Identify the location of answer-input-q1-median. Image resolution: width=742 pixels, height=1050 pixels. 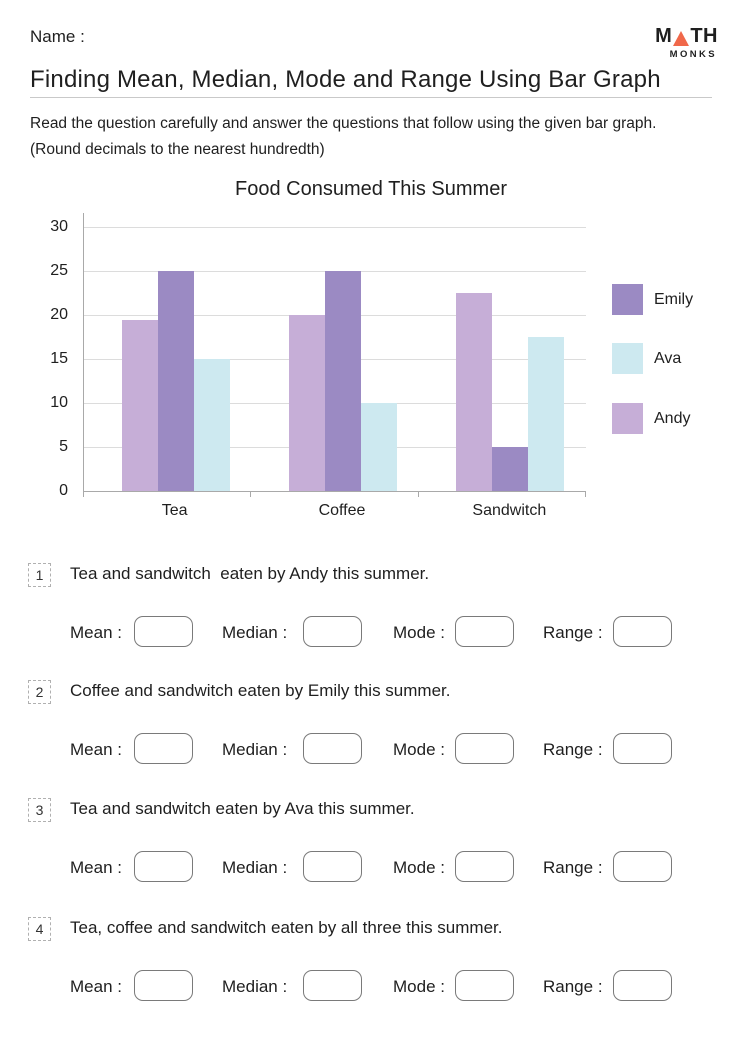
(332, 631).